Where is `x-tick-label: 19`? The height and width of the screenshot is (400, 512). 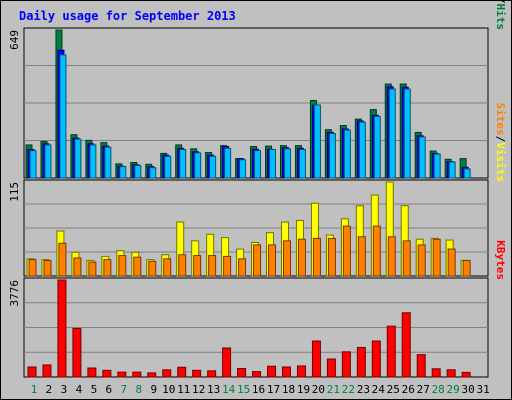
x-tick-label: 19 is located at coordinates (303, 389).